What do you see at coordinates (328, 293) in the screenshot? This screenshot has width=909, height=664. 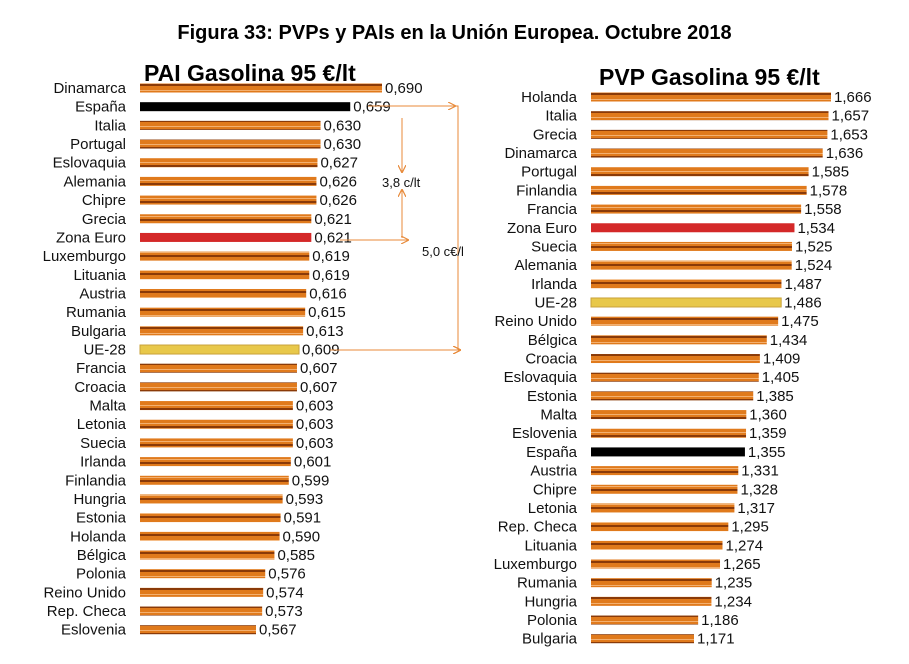 I see `pai-value-austria: 0,616` at bounding box center [328, 293].